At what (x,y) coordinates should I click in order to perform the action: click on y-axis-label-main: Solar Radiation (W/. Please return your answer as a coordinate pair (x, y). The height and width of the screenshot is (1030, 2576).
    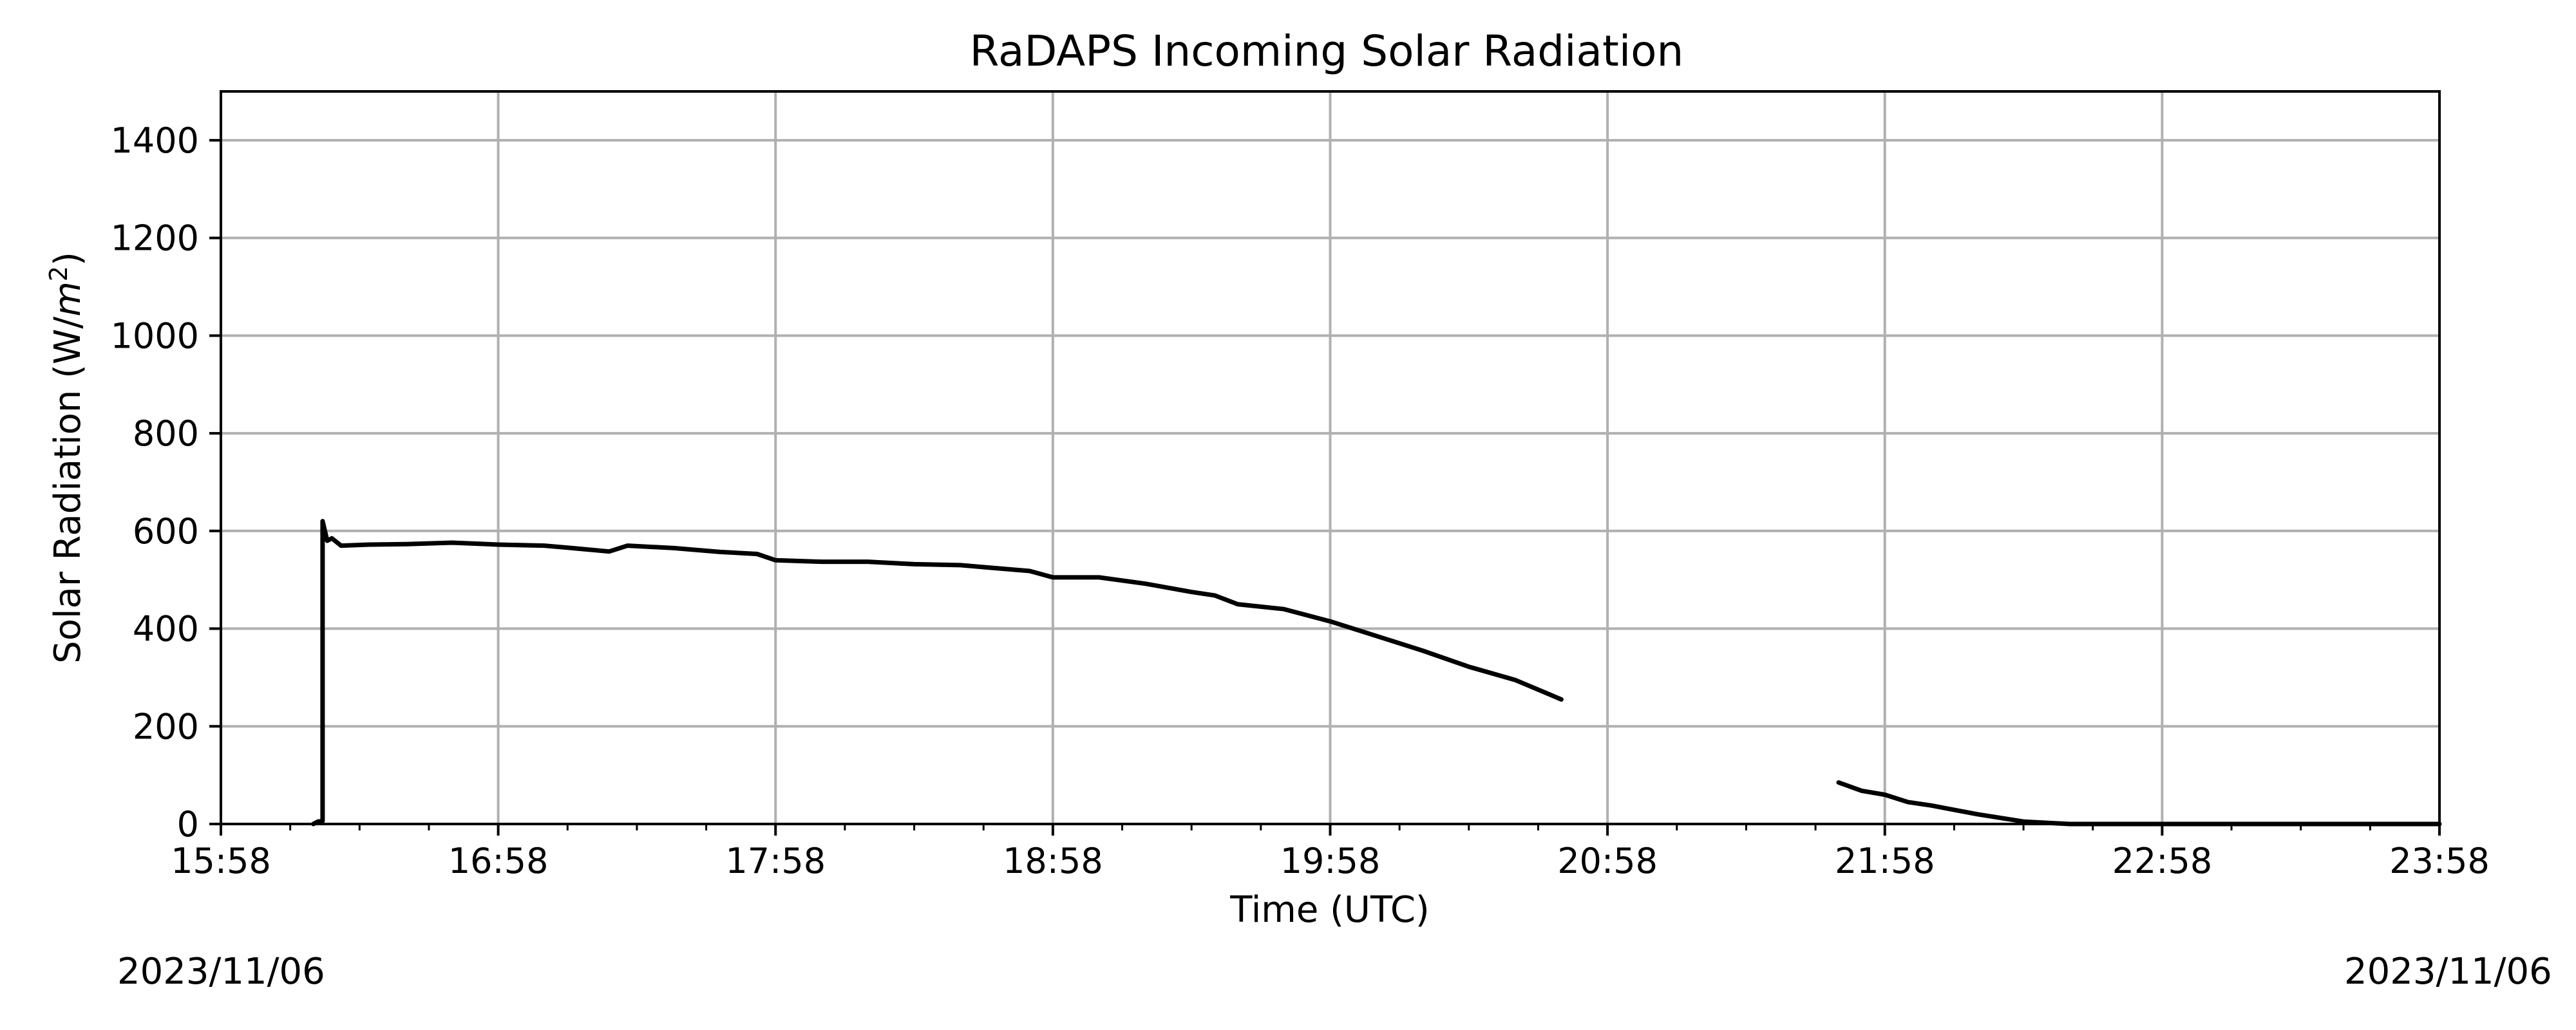
    Looking at the image, I should click on (68, 491).